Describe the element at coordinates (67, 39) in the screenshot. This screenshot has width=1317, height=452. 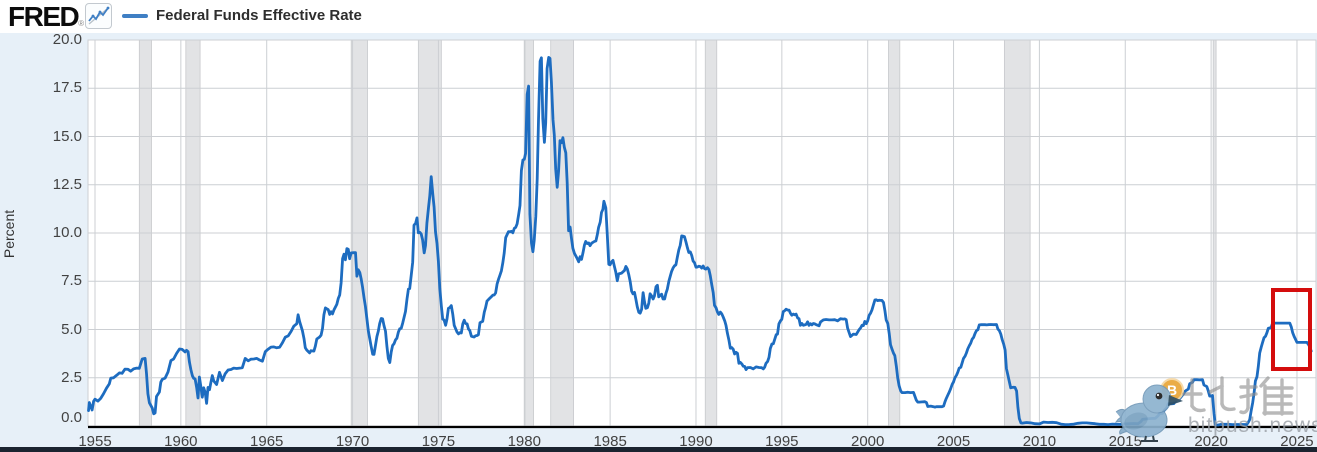
I see `y-tick-label: 20.0` at that location.